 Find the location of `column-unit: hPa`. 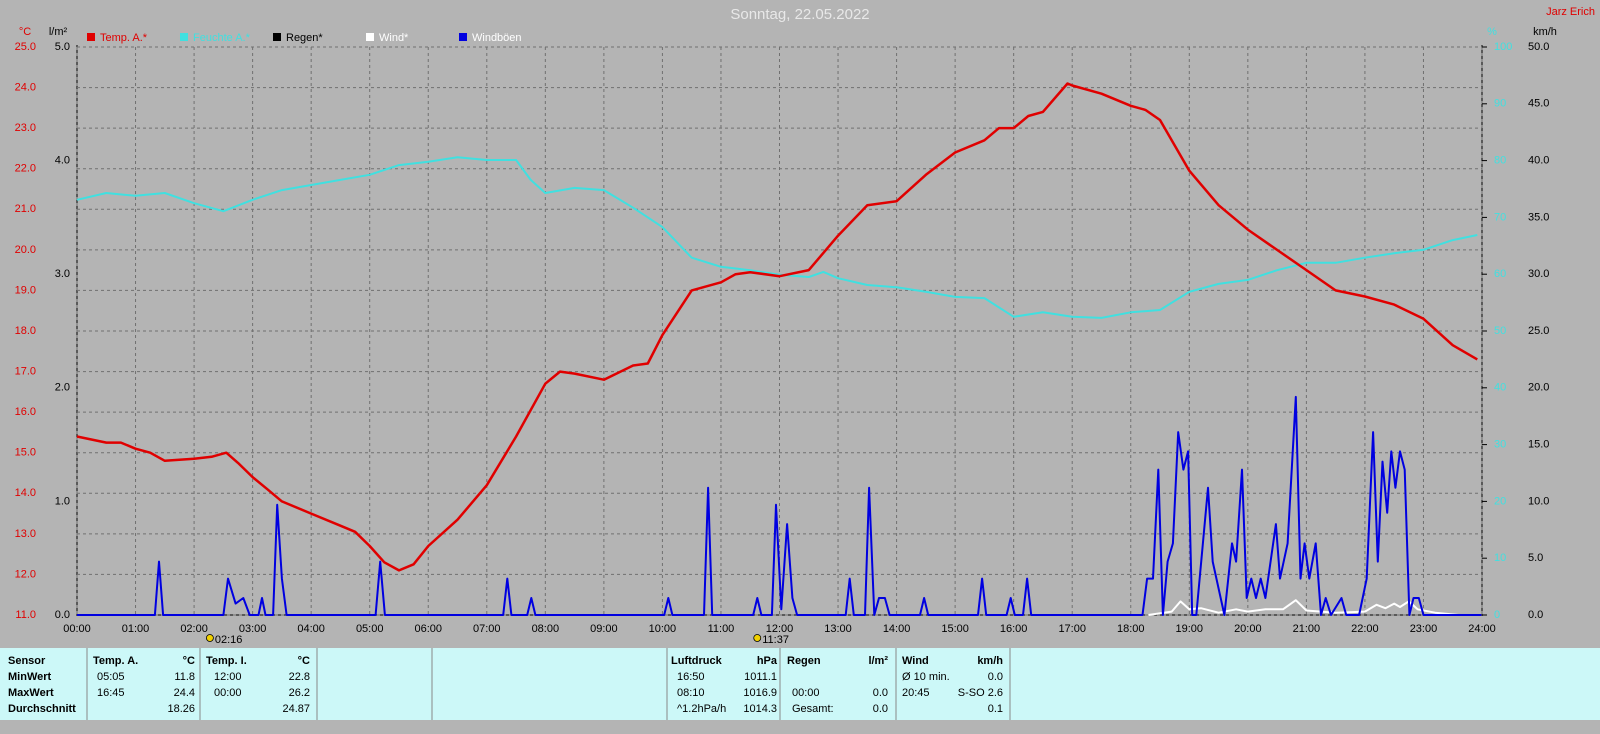

column-unit: hPa is located at coordinates (767, 661).